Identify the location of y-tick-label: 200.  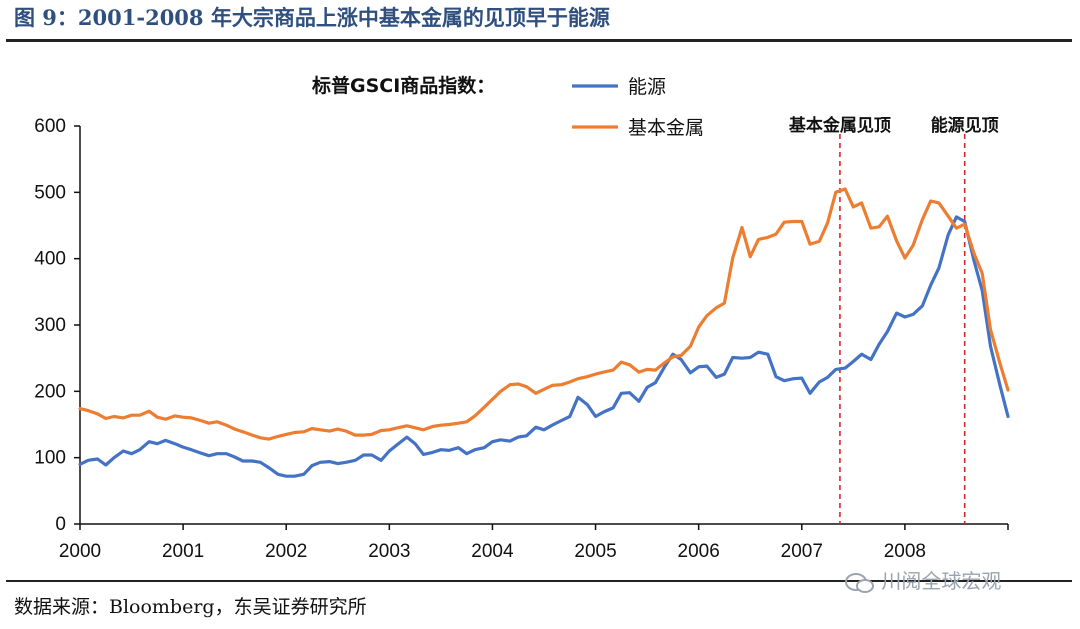
(50, 391).